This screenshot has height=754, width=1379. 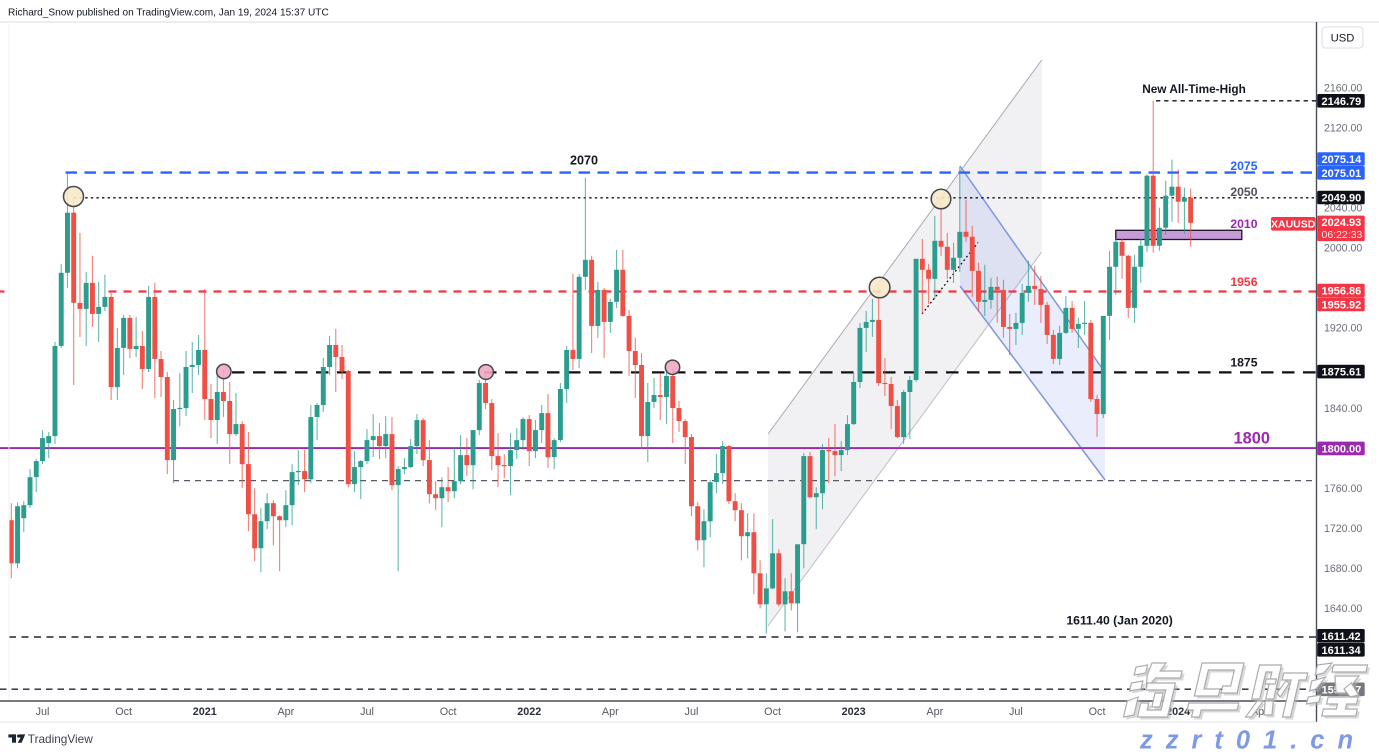 What do you see at coordinates (1243, 166) in the screenshot?
I see `svg-text: 2075` at bounding box center [1243, 166].